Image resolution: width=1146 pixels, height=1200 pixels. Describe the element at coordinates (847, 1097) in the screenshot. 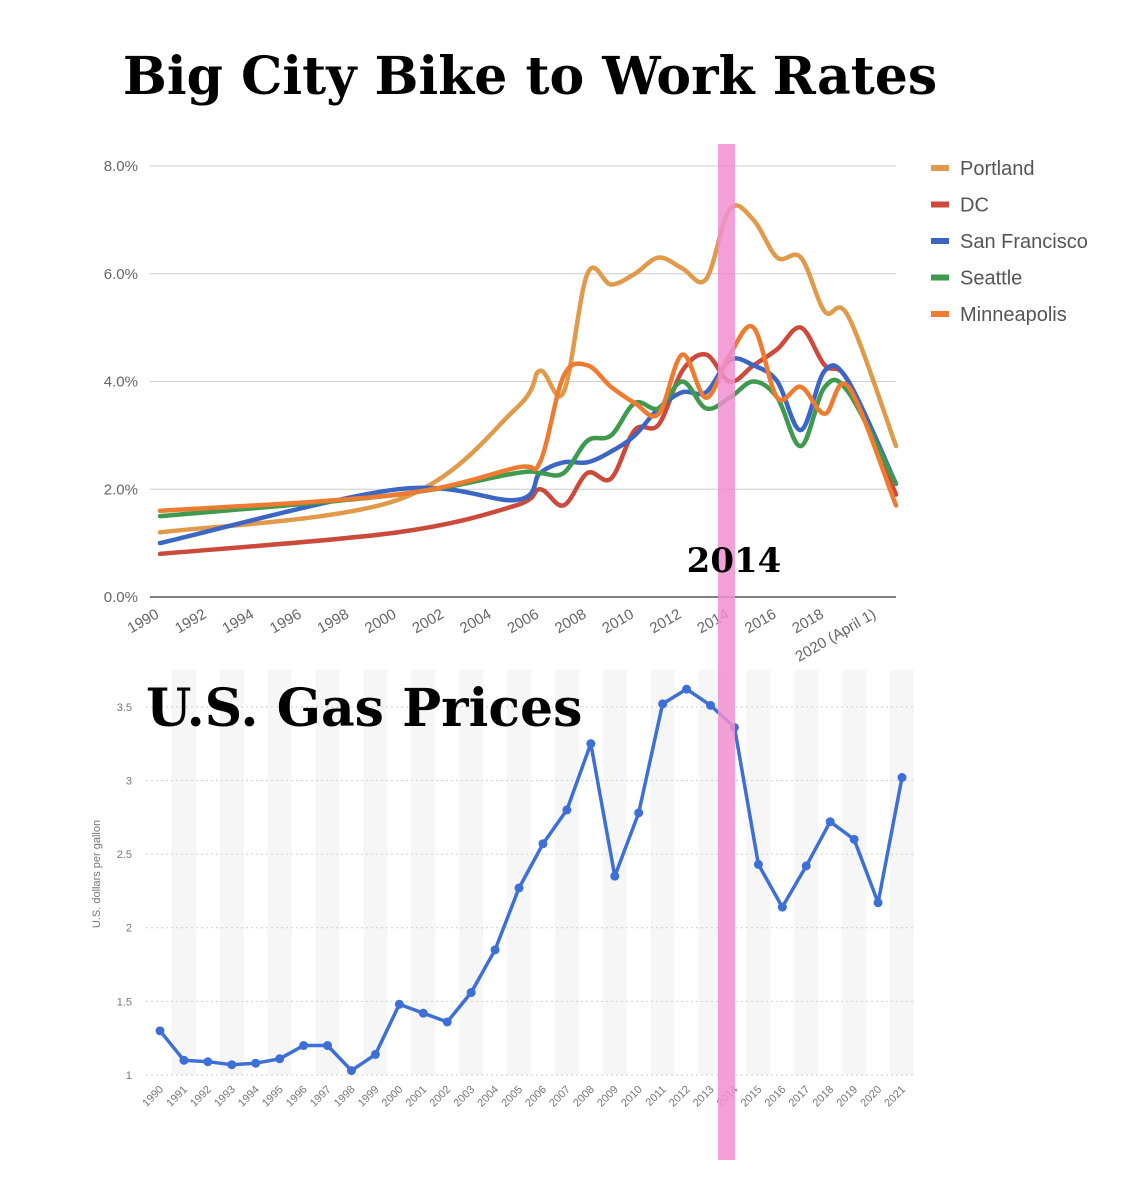

I see `gas-x-tick-2019: 2019` at that location.